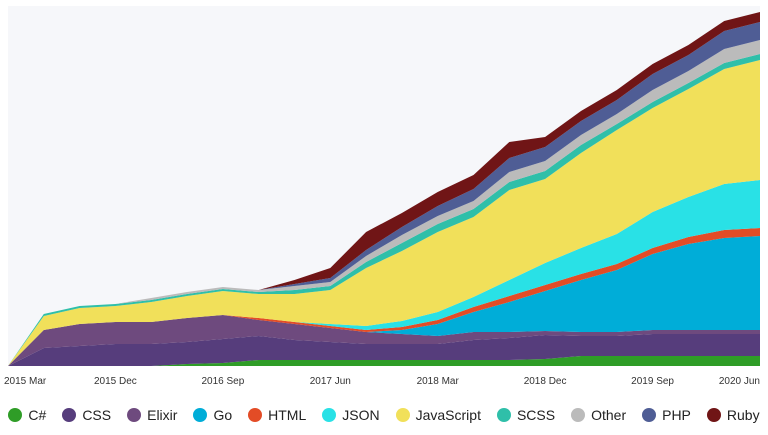  I want to click on legend-item-ruby: Ruby, so click(733, 415).